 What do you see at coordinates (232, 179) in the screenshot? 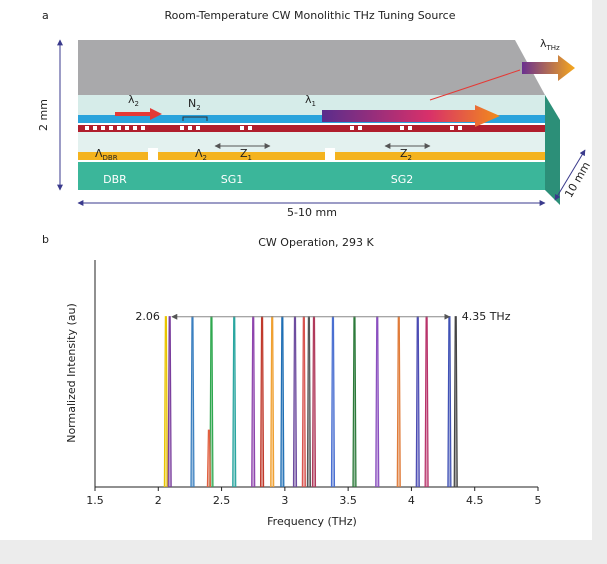
I see `section-label: SG1` at bounding box center [232, 179].